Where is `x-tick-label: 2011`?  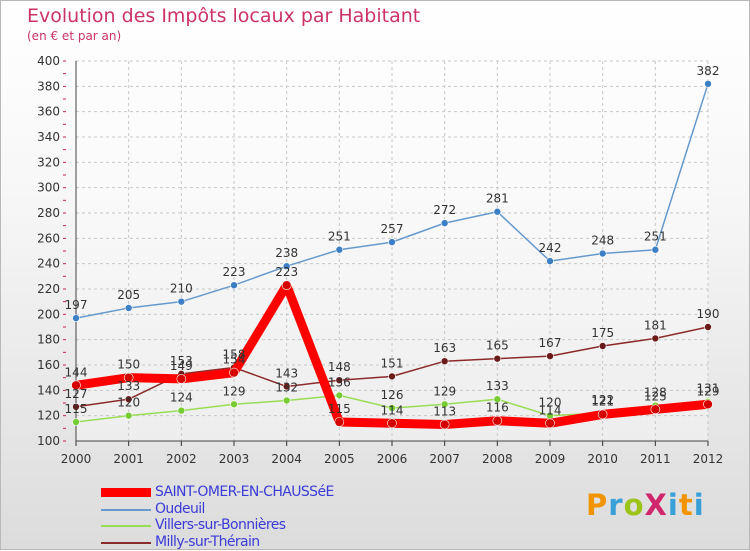
x-tick-label: 2011 is located at coordinates (655, 459).